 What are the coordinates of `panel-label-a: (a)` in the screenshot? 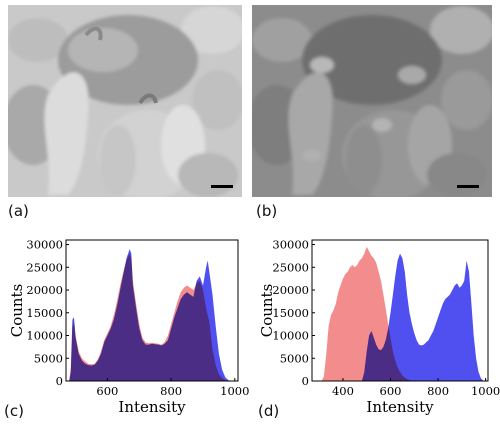 It's located at (18, 211).